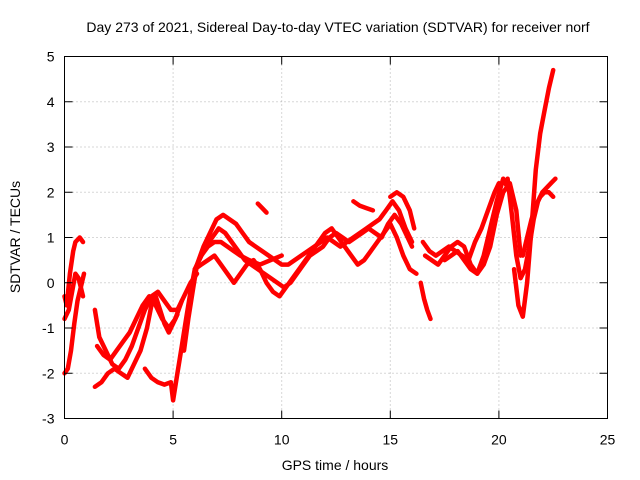  What do you see at coordinates (338, 440) in the screenshot?
I see `x-tick-labels: 0 5 10 15 20 25` at bounding box center [338, 440].